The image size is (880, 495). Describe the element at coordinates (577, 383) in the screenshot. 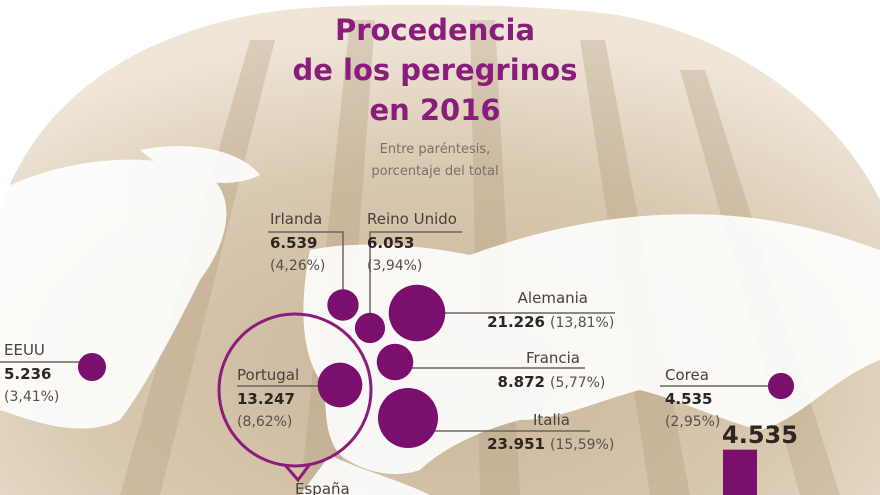

I see `country-share: (5,77%)` at that location.